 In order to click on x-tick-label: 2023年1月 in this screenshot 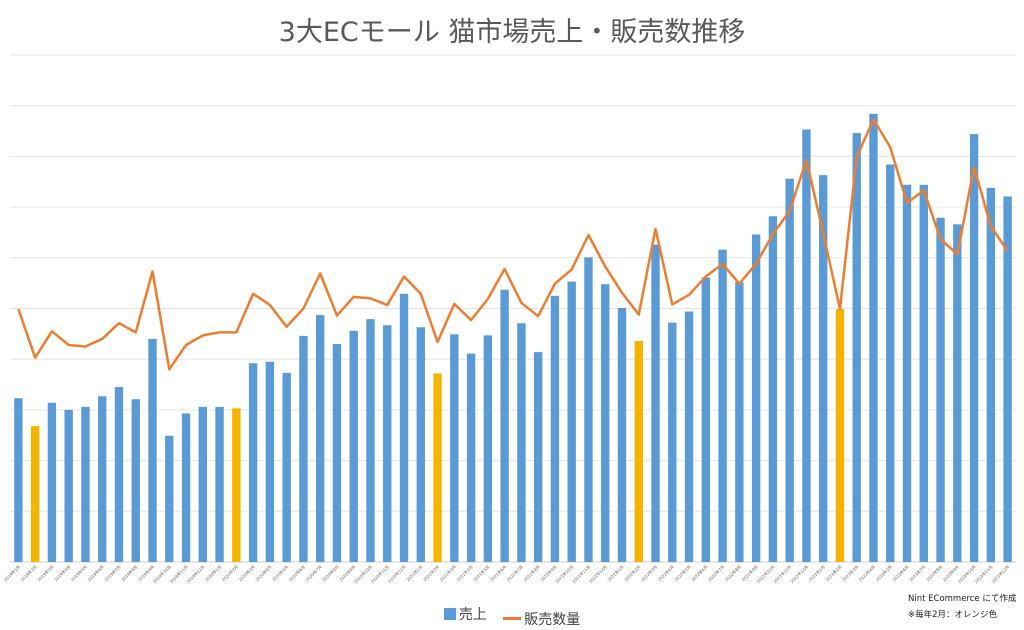, I will do `click(816, 572)`.